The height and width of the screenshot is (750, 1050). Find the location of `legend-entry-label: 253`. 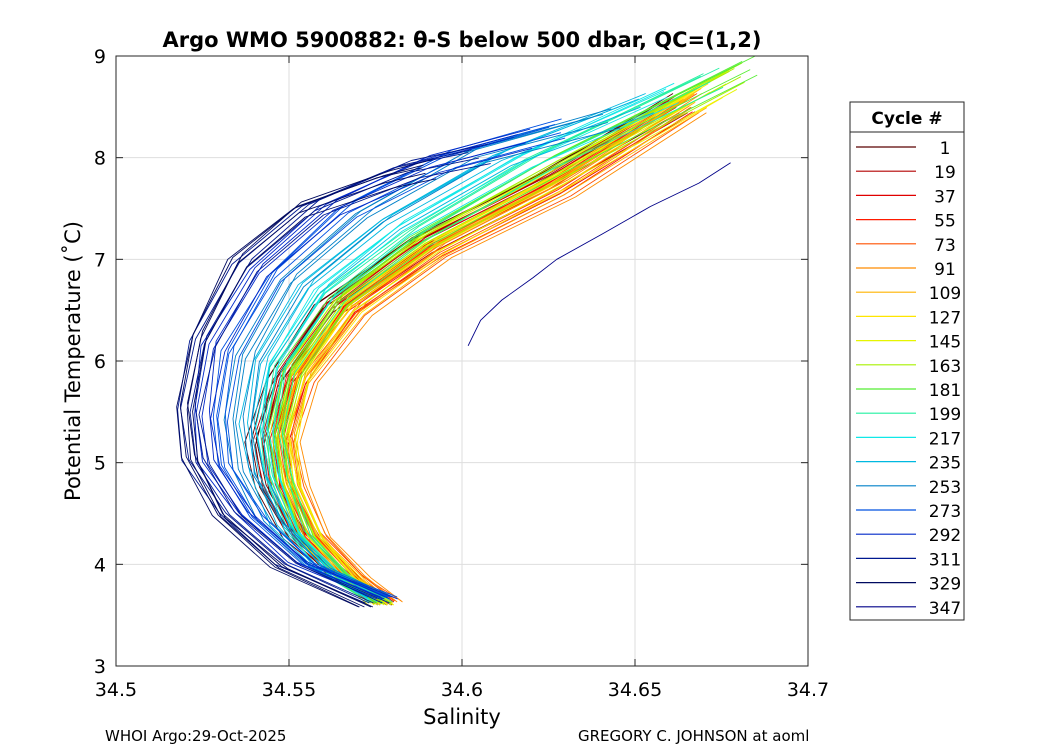

legend-entry-label: 253 is located at coordinates (945, 488).